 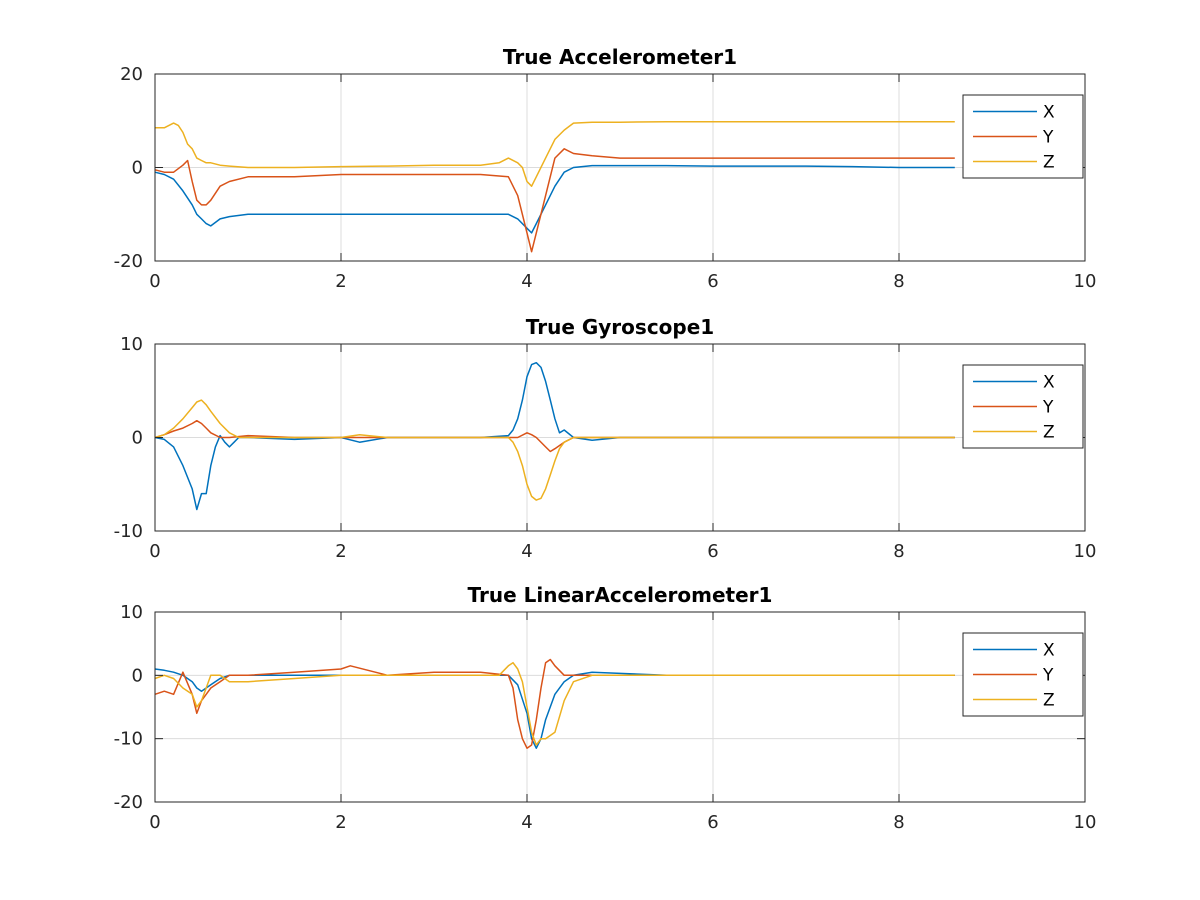 What do you see at coordinates (131, 74) in the screenshot?
I see `y-tick-label: 20` at bounding box center [131, 74].